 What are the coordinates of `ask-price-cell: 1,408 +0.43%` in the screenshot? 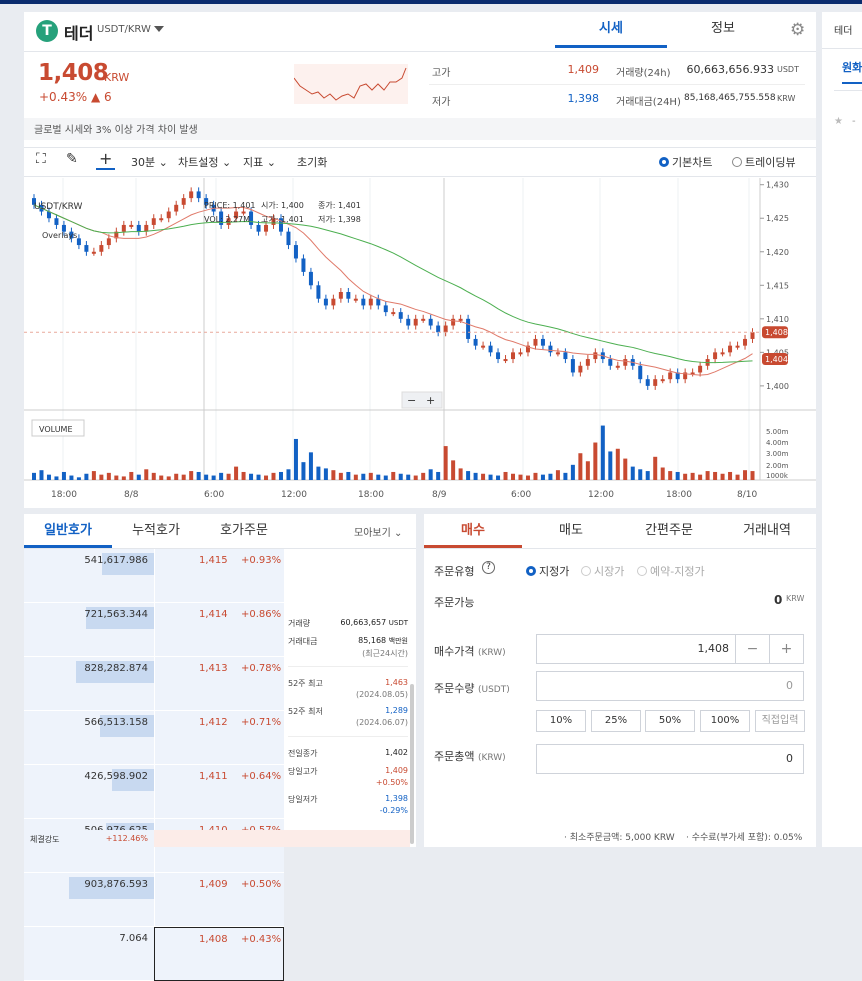 It's located at (219, 954).